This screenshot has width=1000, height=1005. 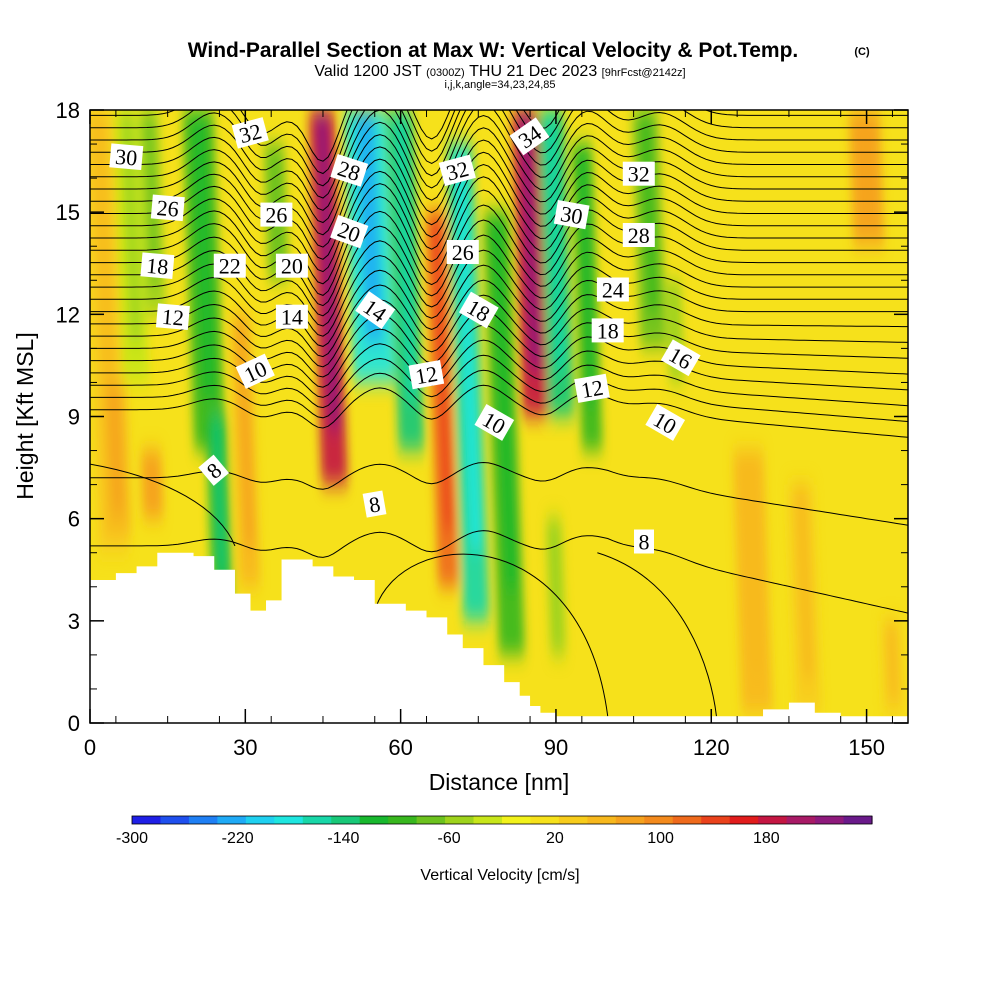 I want to click on contour-label-text: 14, so click(x=292, y=317).